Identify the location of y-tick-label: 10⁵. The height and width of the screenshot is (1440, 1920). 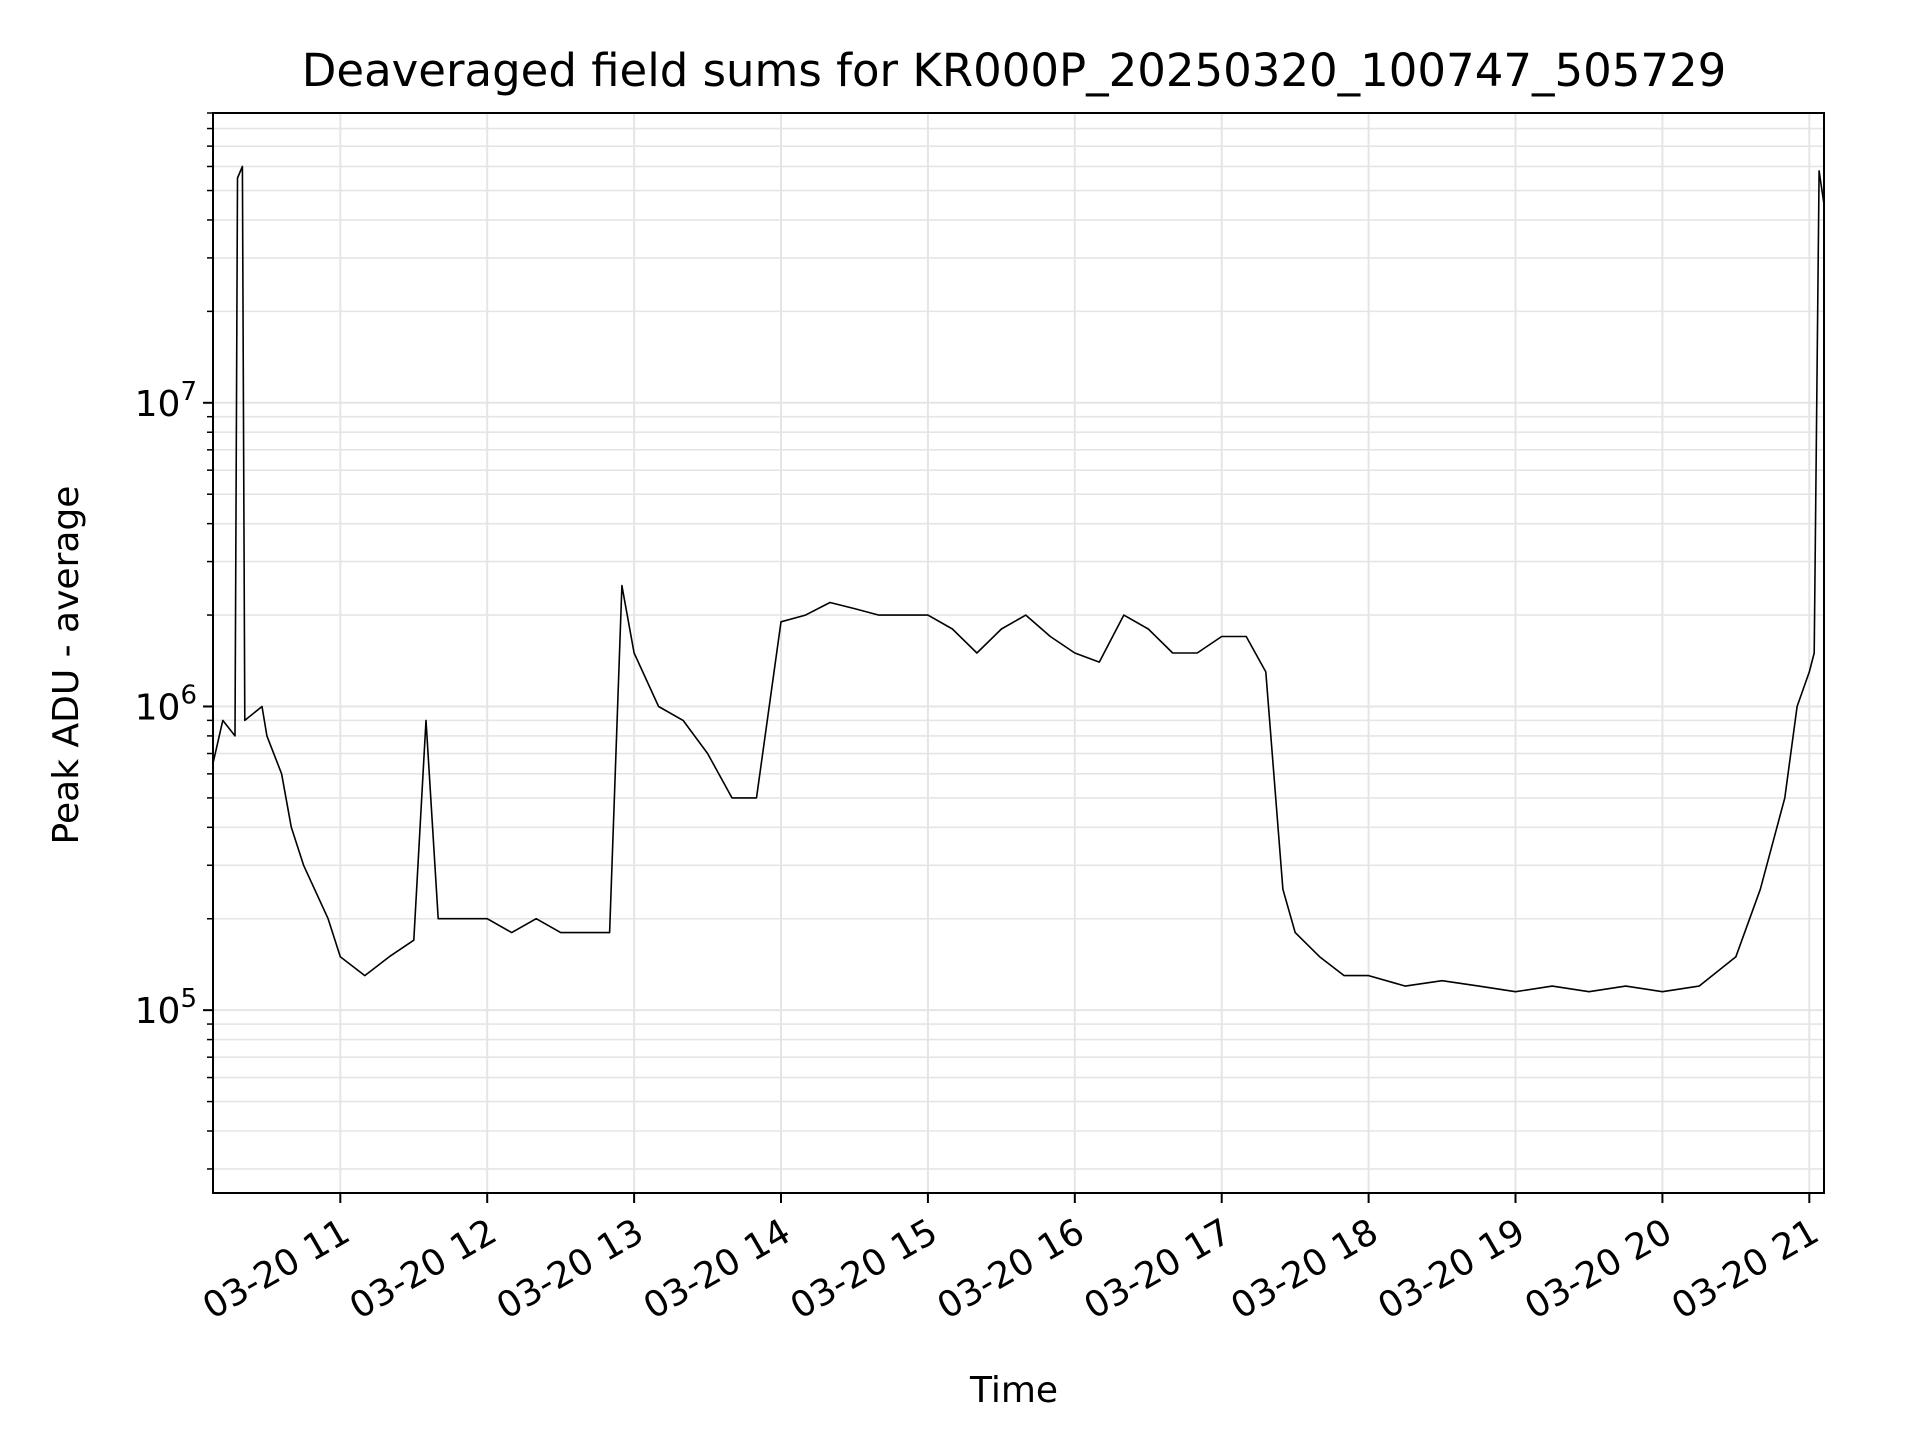
(166, 1008).